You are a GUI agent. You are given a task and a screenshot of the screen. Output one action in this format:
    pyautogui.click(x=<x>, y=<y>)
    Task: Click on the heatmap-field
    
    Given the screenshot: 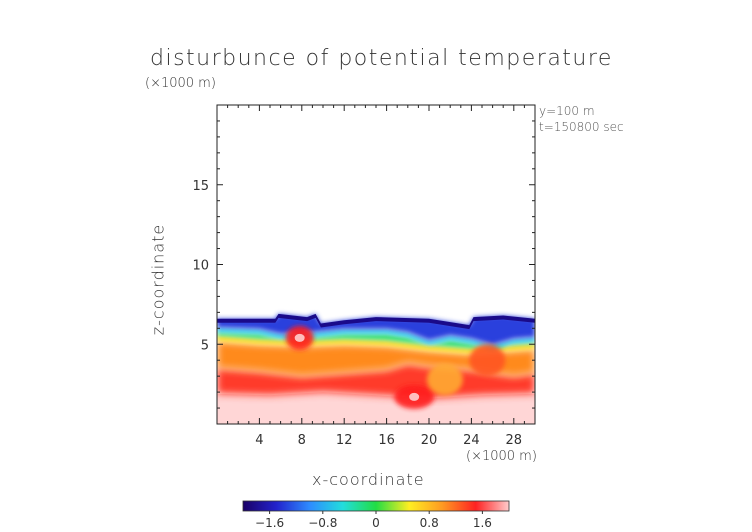 What is the action you would take?
    pyautogui.click(x=376, y=368)
    